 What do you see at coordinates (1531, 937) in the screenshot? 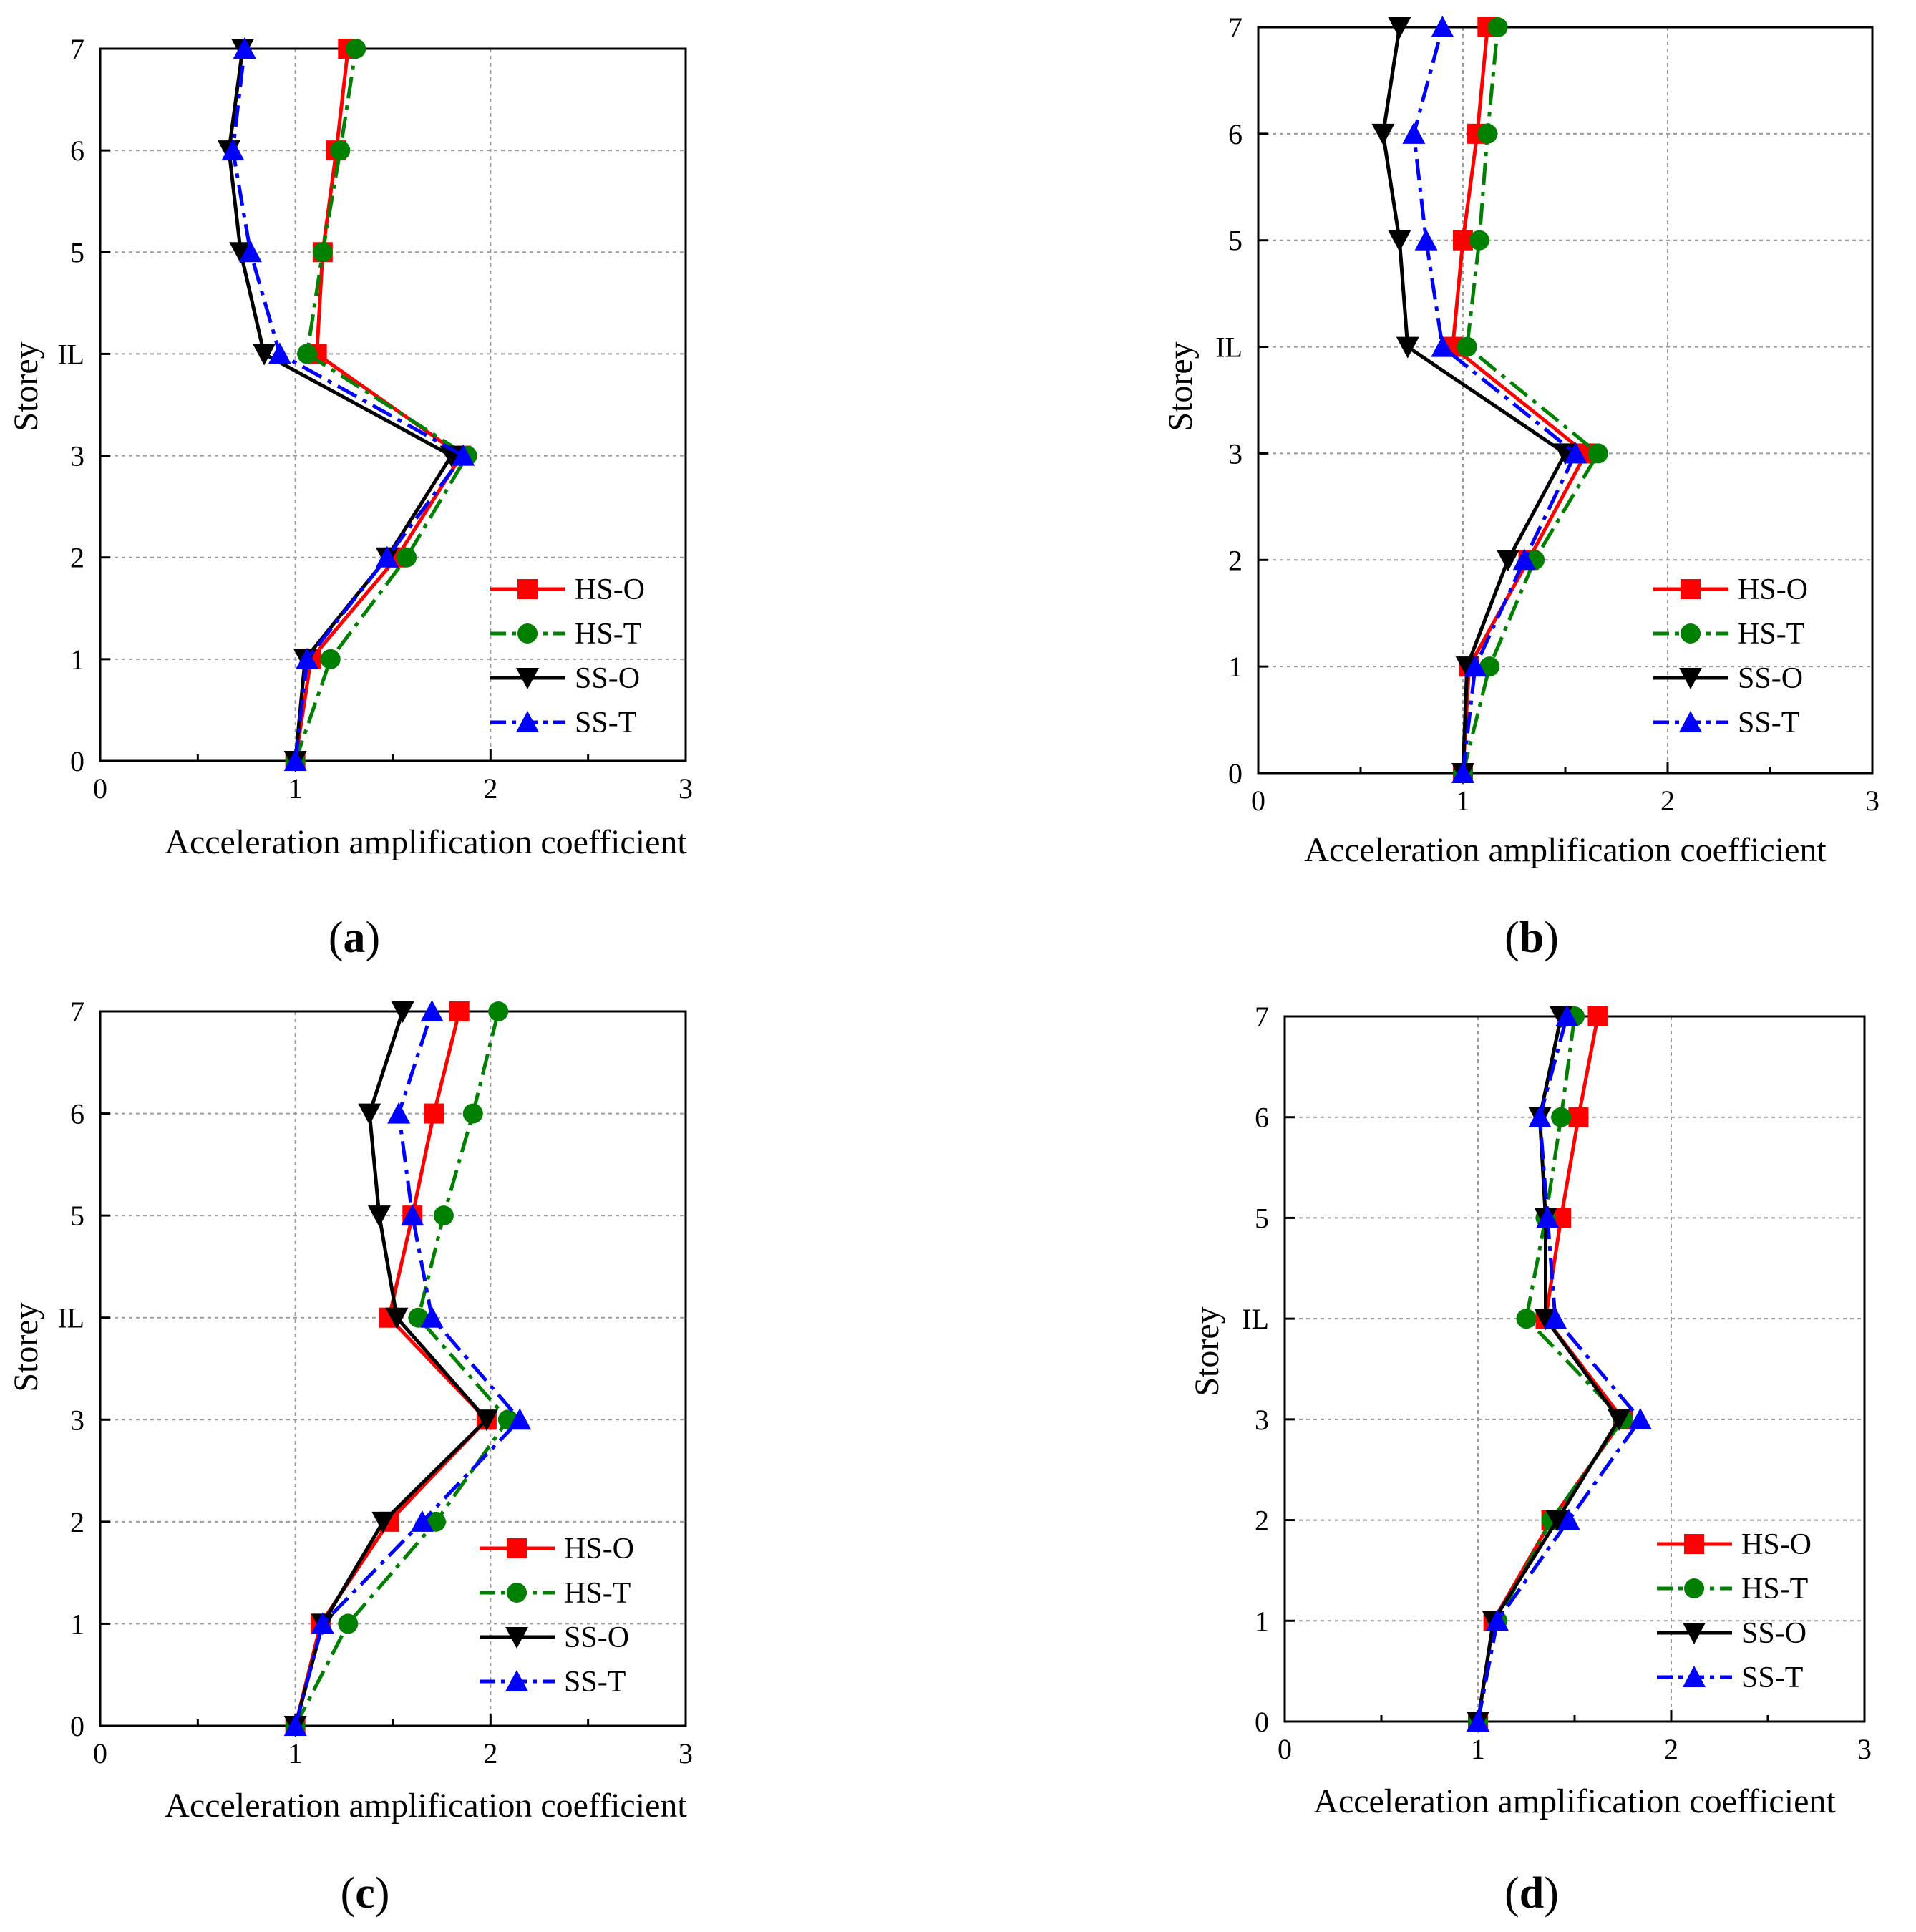
I see `panel-label: (b)` at bounding box center [1531, 937].